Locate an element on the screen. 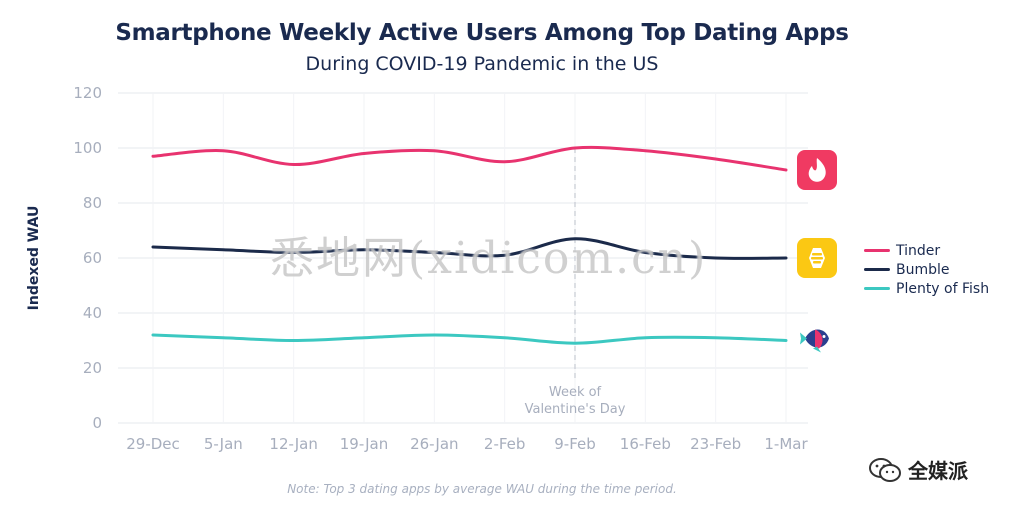 The image size is (1024, 515). x-tick-label: 29-Dec is located at coordinates (153, 444).